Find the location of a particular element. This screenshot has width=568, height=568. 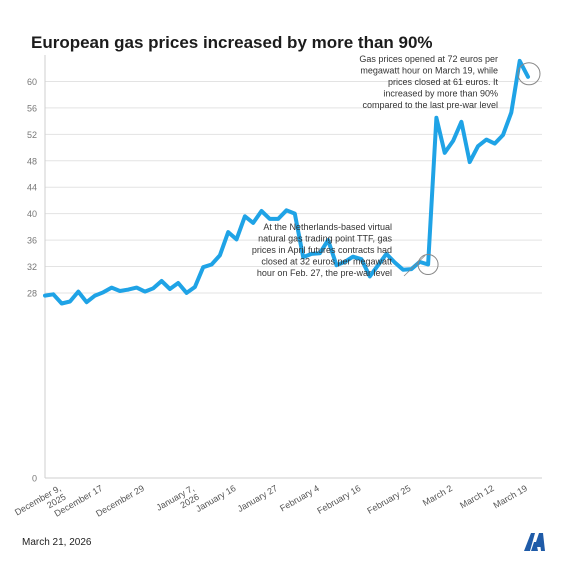

x-tick-label: March 12 is located at coordinates (477, 496).